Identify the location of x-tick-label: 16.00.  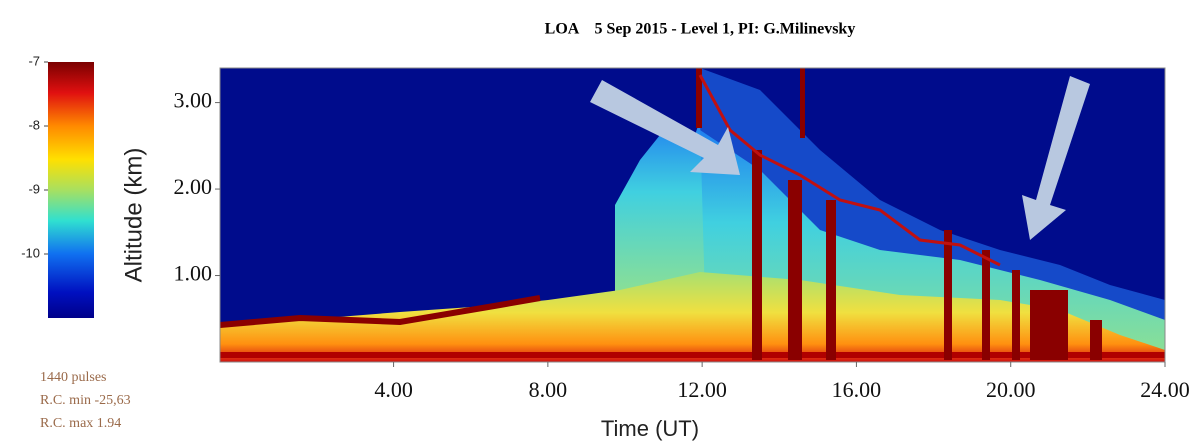
(857, 389).